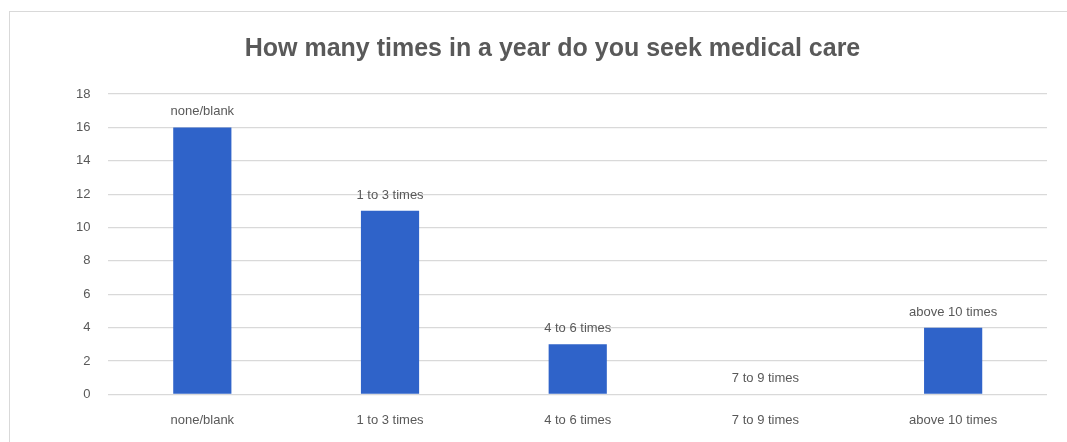 This screenshot has width=1067, height=442. What do you see at coordinates (83, 126) in the screenshot?
I see `y-tick-label: 16` at bounding box center [83, 126].